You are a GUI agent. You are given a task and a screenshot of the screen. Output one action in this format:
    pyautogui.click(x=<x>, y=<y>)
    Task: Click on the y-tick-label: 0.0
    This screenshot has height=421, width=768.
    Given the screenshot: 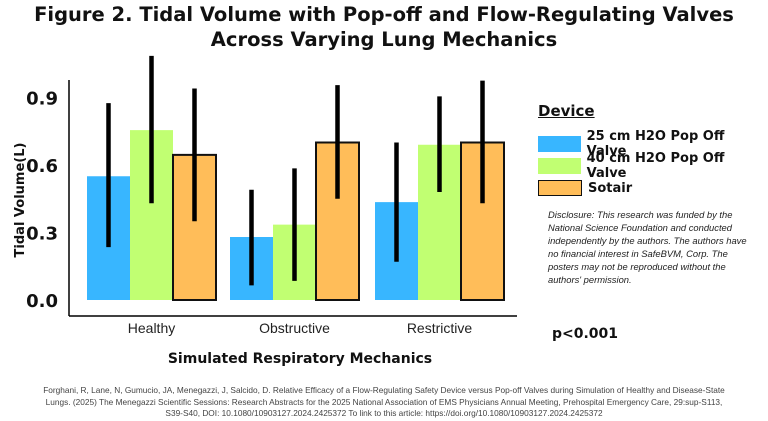 What is the action you would take?
    pyautogui.click(x=42, y=301)
    